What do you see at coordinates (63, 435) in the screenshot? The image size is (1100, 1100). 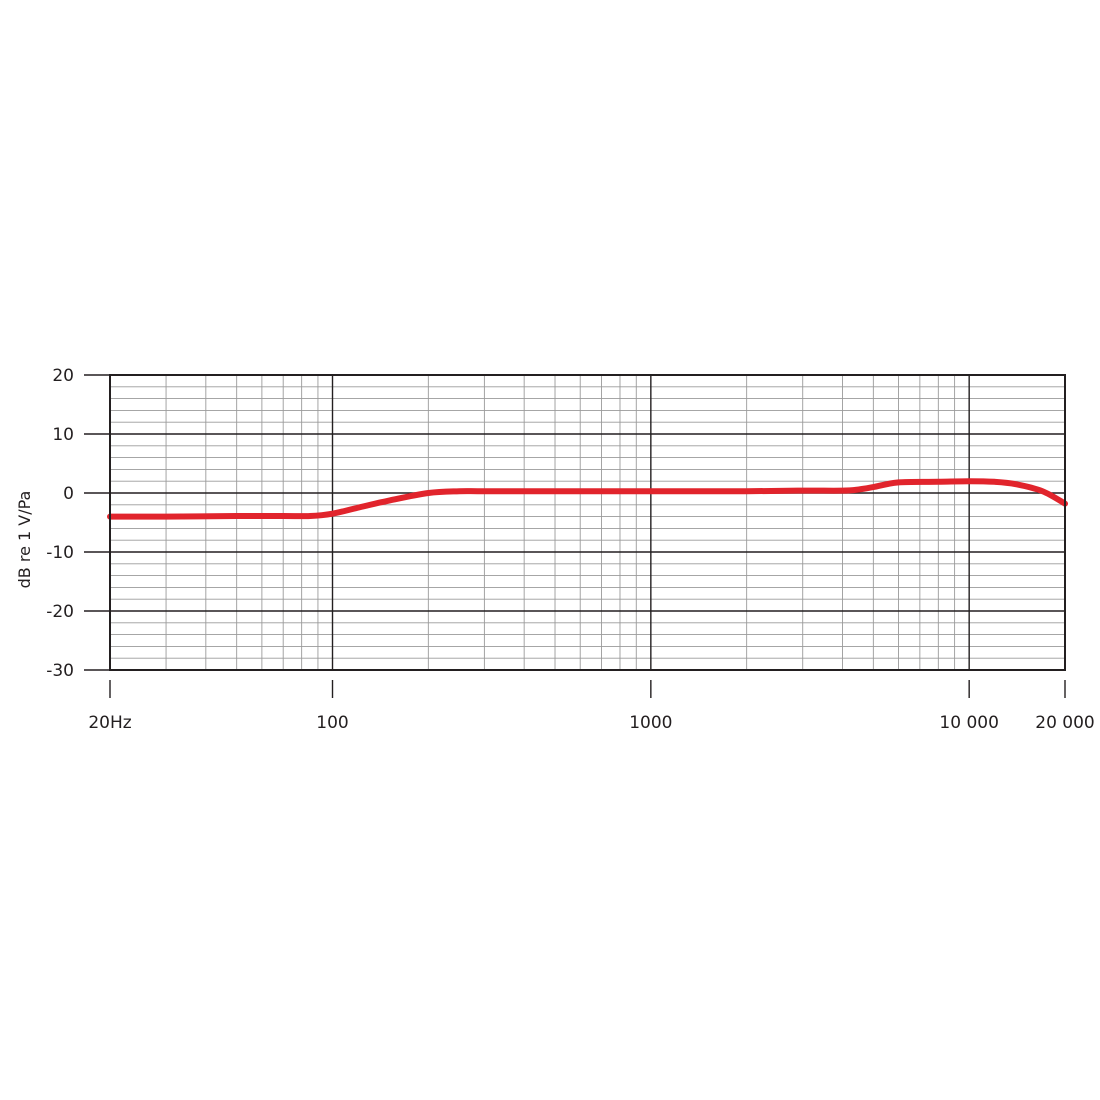 I see `y-tick-label: 10` at bounding box center [63, 435].